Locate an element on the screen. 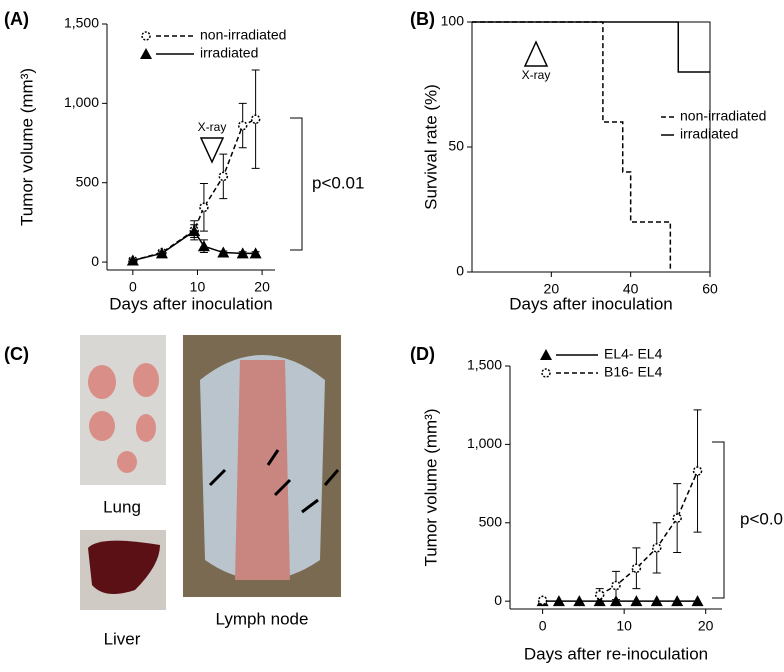 The height and width of the screenshot is (672, 784). panel-label: (A) is located at coordinates (16, 19).